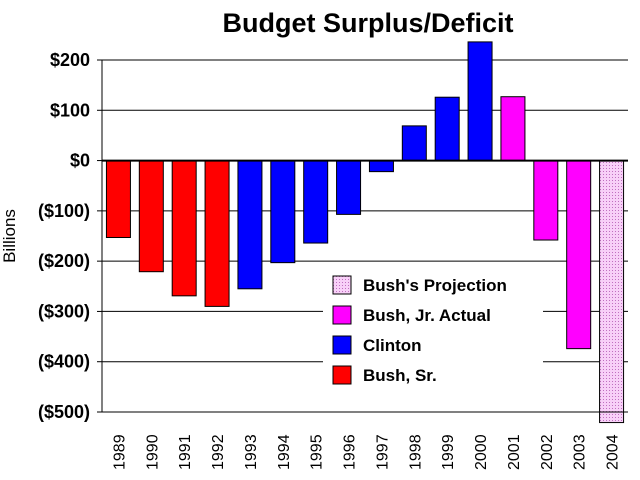 The height and width of the screenshot is (480, 640). I want to click on legend-label: Clinton, so click(392, 345).